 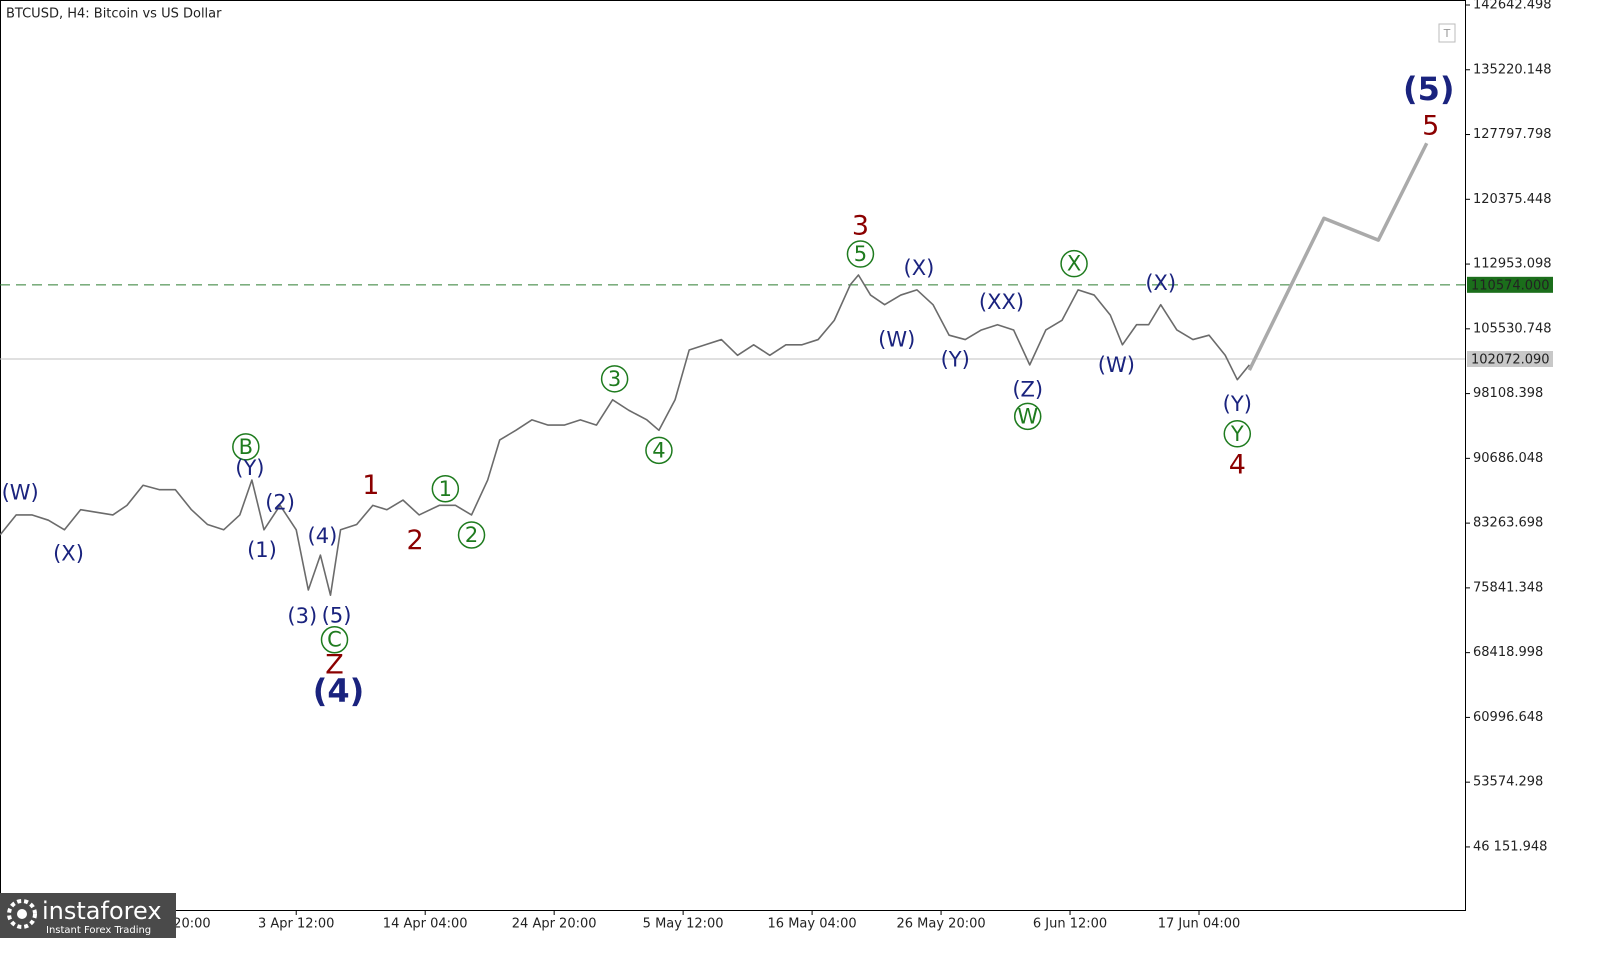 What do you see at coordinates (425, 924) in the screenshot?
I see `x-tick-label: 14 Apr 04:00` at bounding box center [425, 924].